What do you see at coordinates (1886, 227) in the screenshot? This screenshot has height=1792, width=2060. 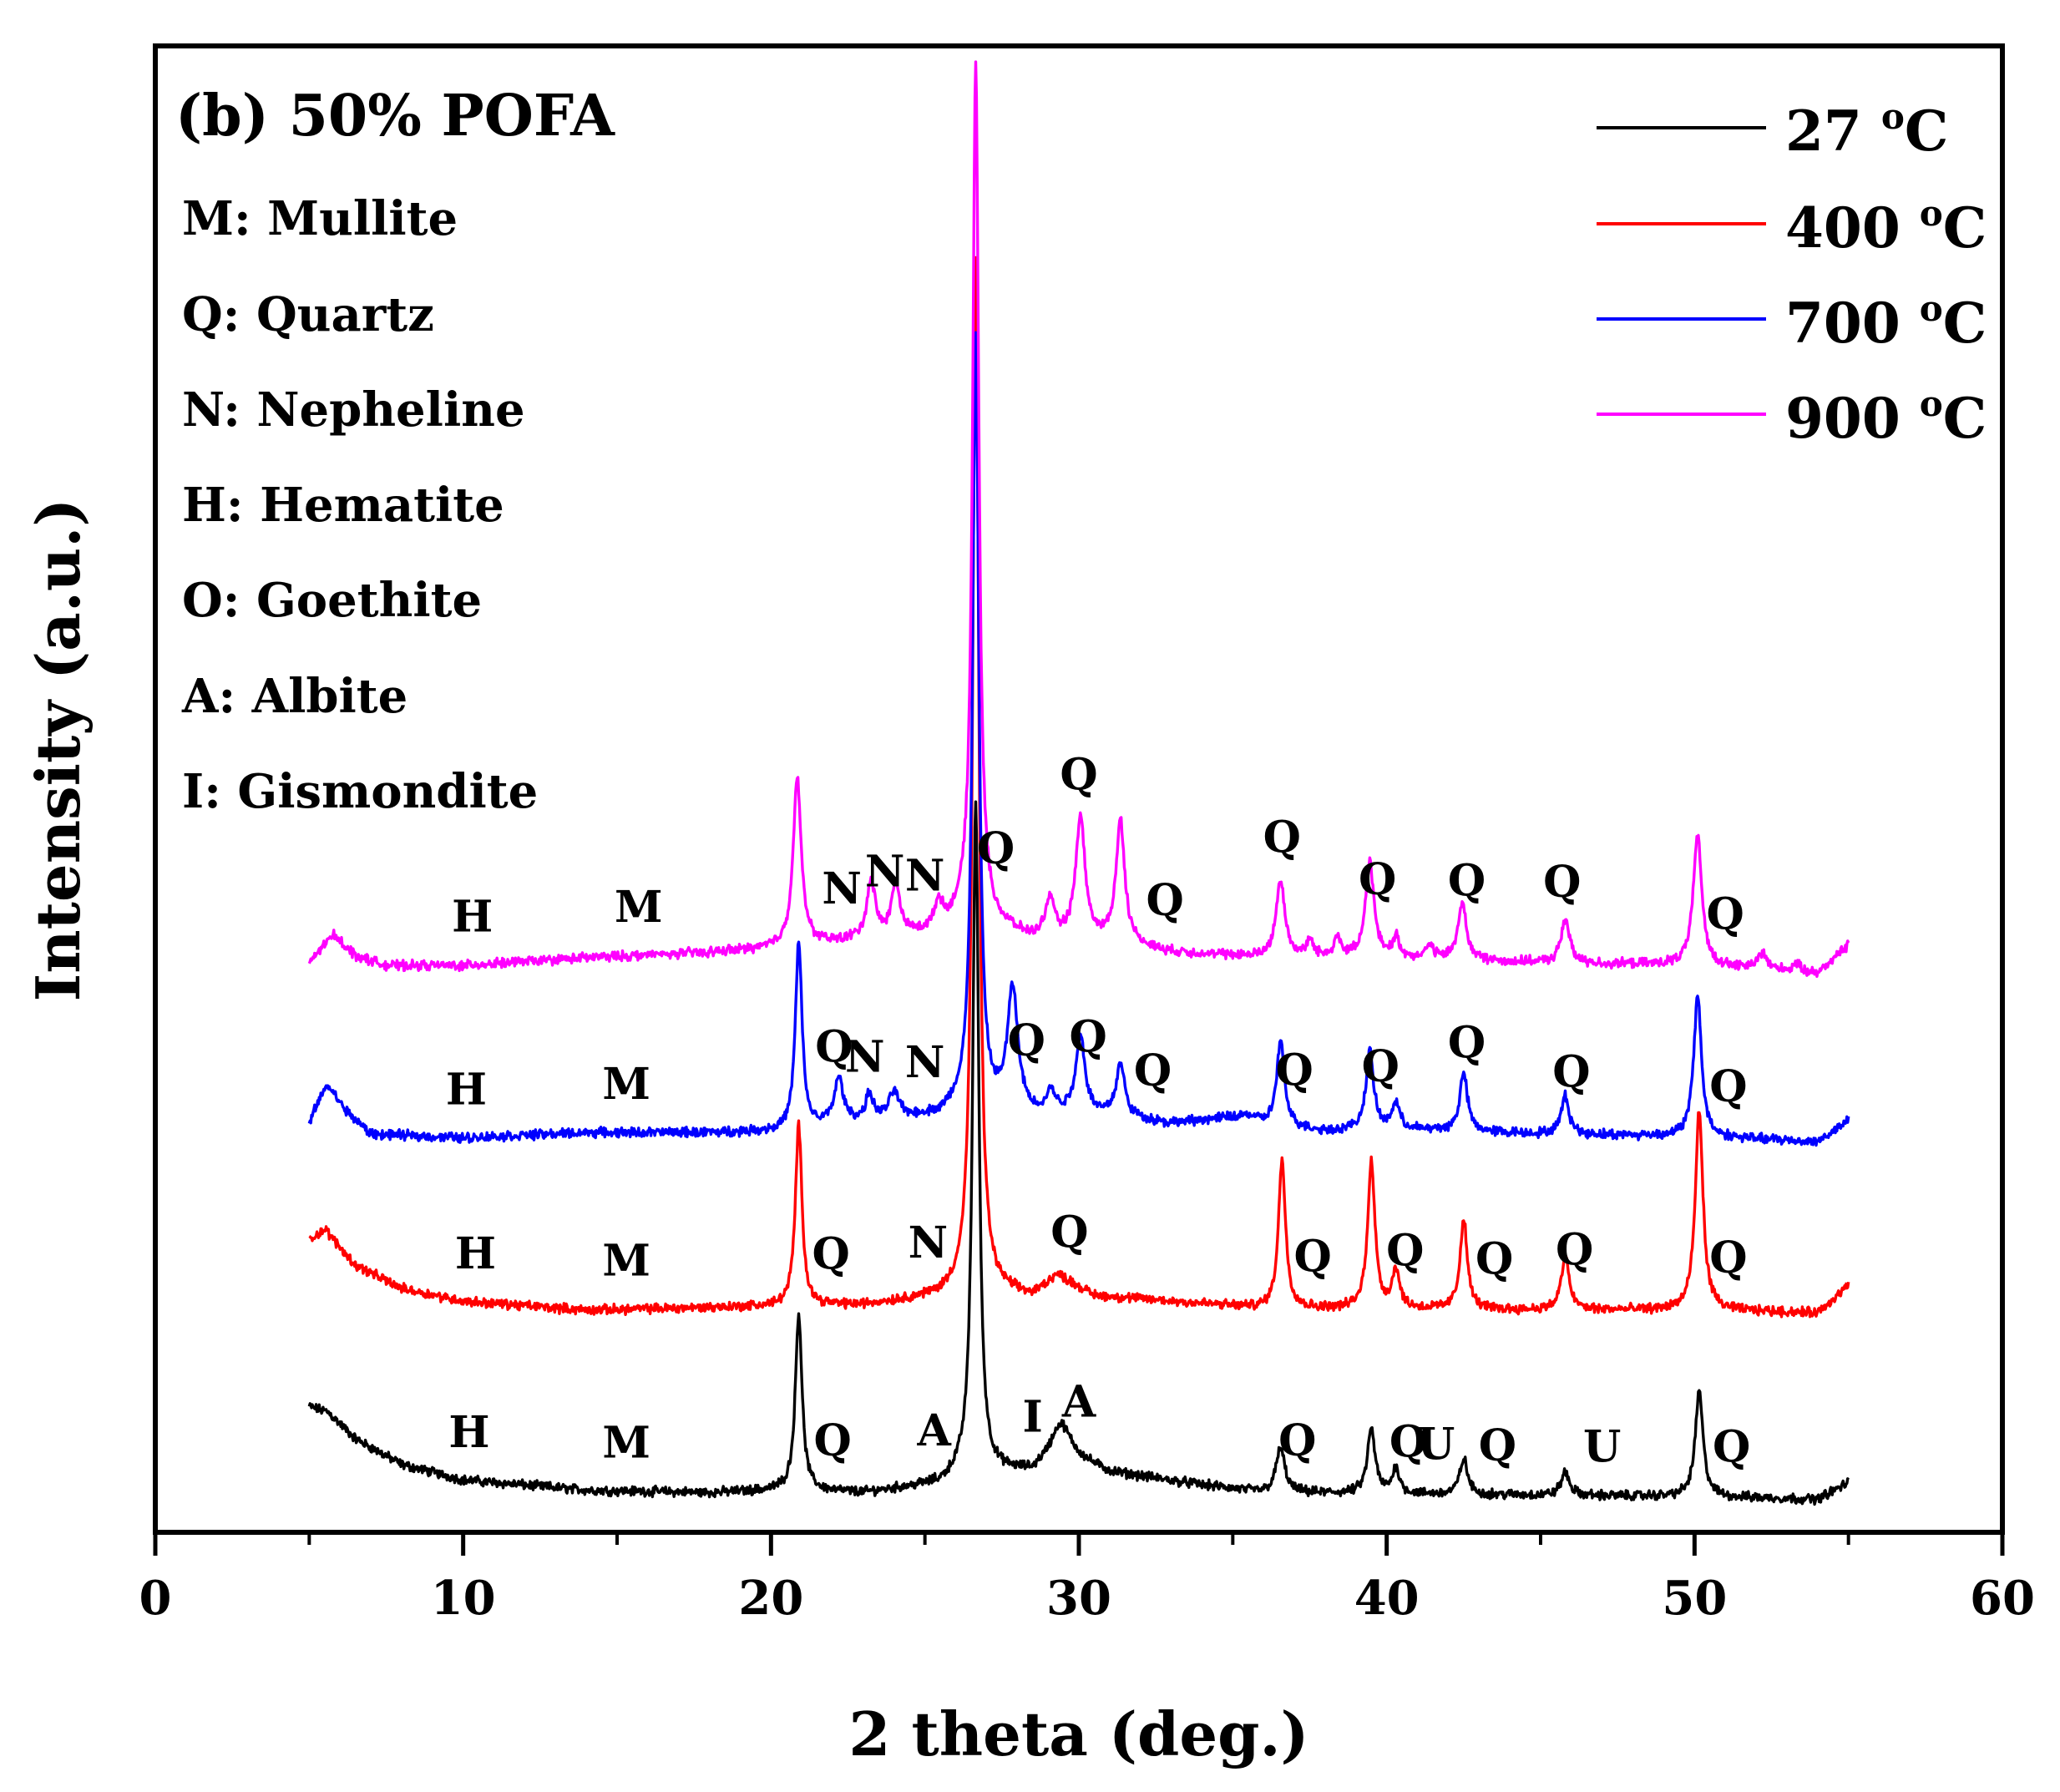 I see `legend-label-400c: 400 oC` at bounding box center [1886, 227].